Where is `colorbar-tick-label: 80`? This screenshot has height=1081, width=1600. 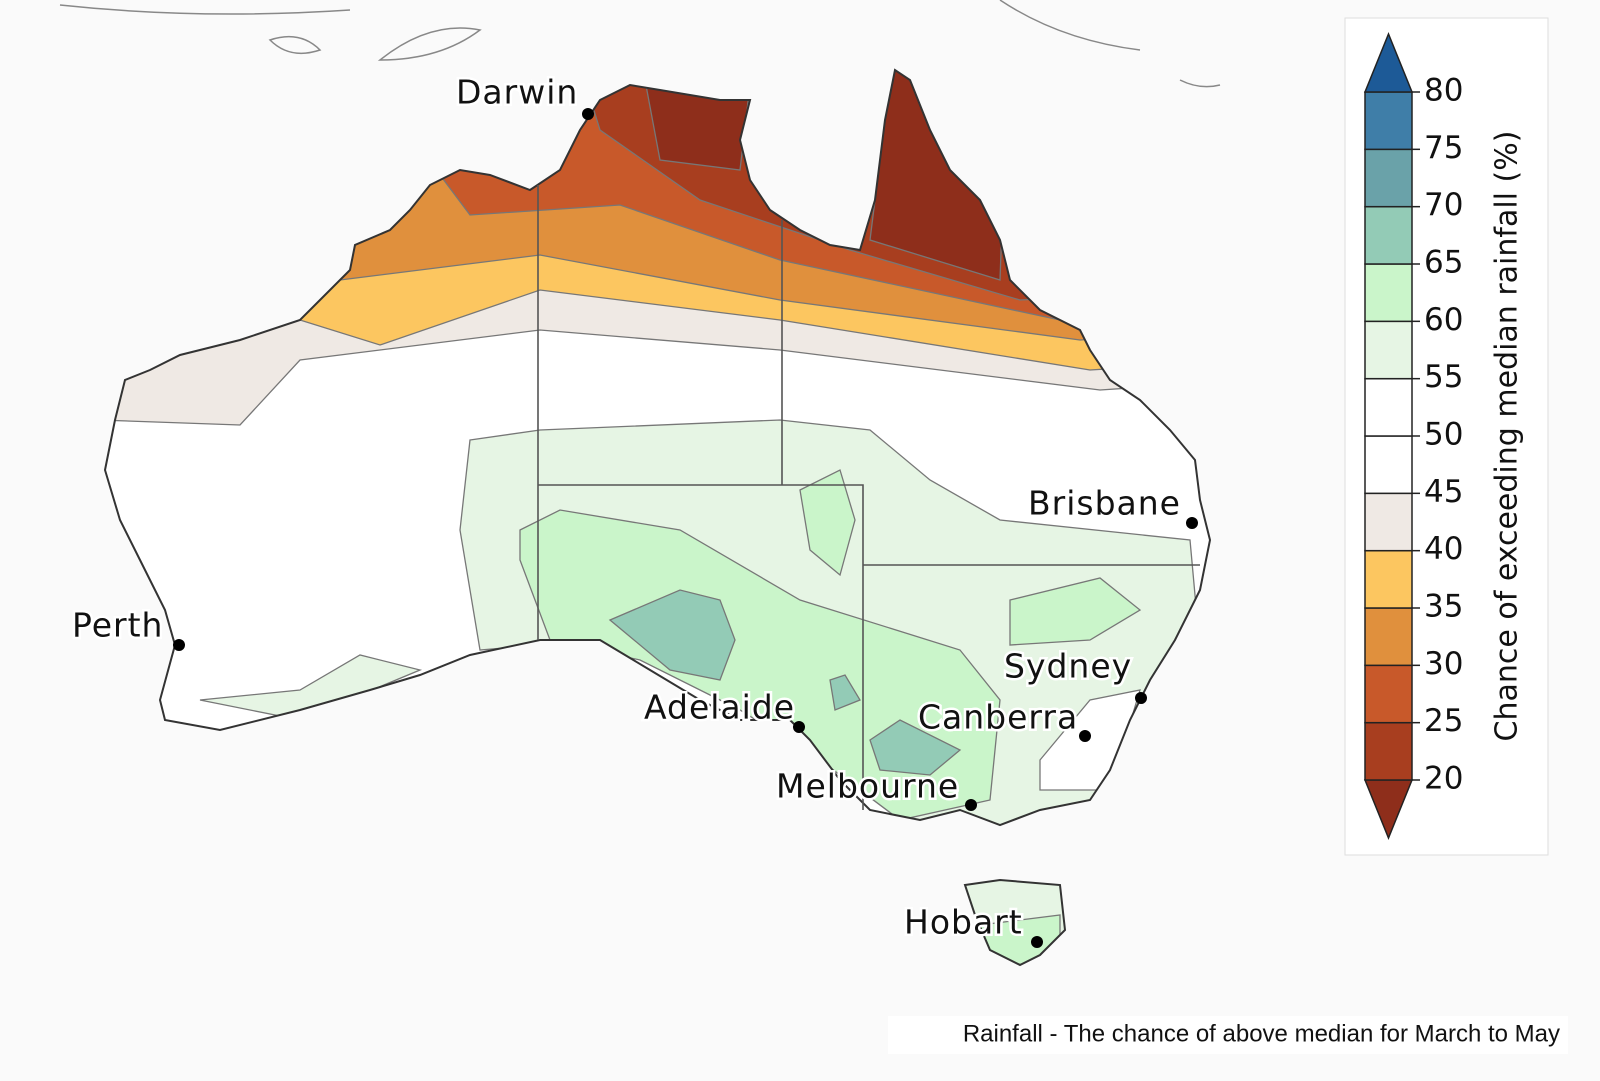 colorbar-tick-label: 80 is located at coordinates (1443, 91).